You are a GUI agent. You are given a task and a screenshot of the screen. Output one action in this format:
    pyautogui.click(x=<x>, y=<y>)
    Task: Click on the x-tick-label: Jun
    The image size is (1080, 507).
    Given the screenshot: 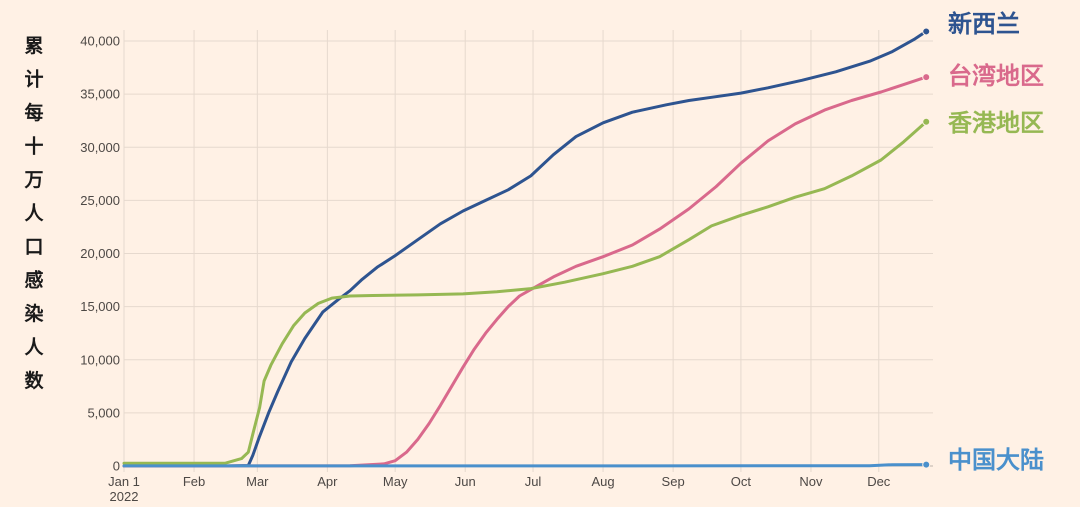 What is the action you would take?
    pyautogui.click(x=465, y=481)
    